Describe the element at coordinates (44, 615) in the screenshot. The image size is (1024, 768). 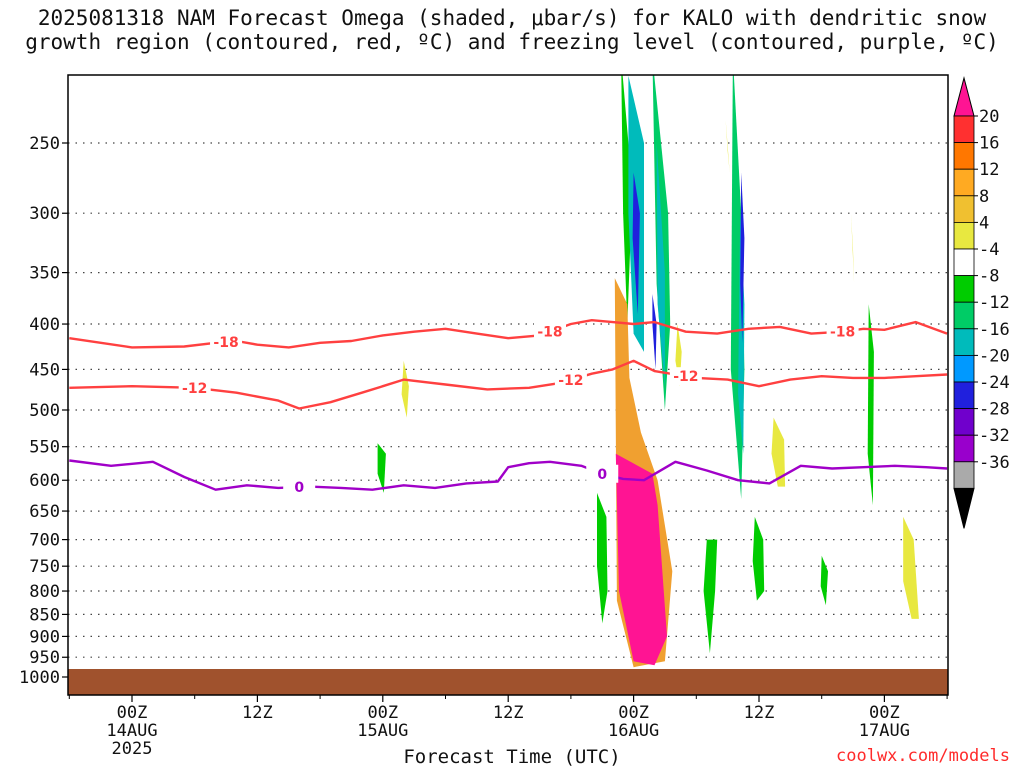
I see `y-tick-label-850: 850` at that location.